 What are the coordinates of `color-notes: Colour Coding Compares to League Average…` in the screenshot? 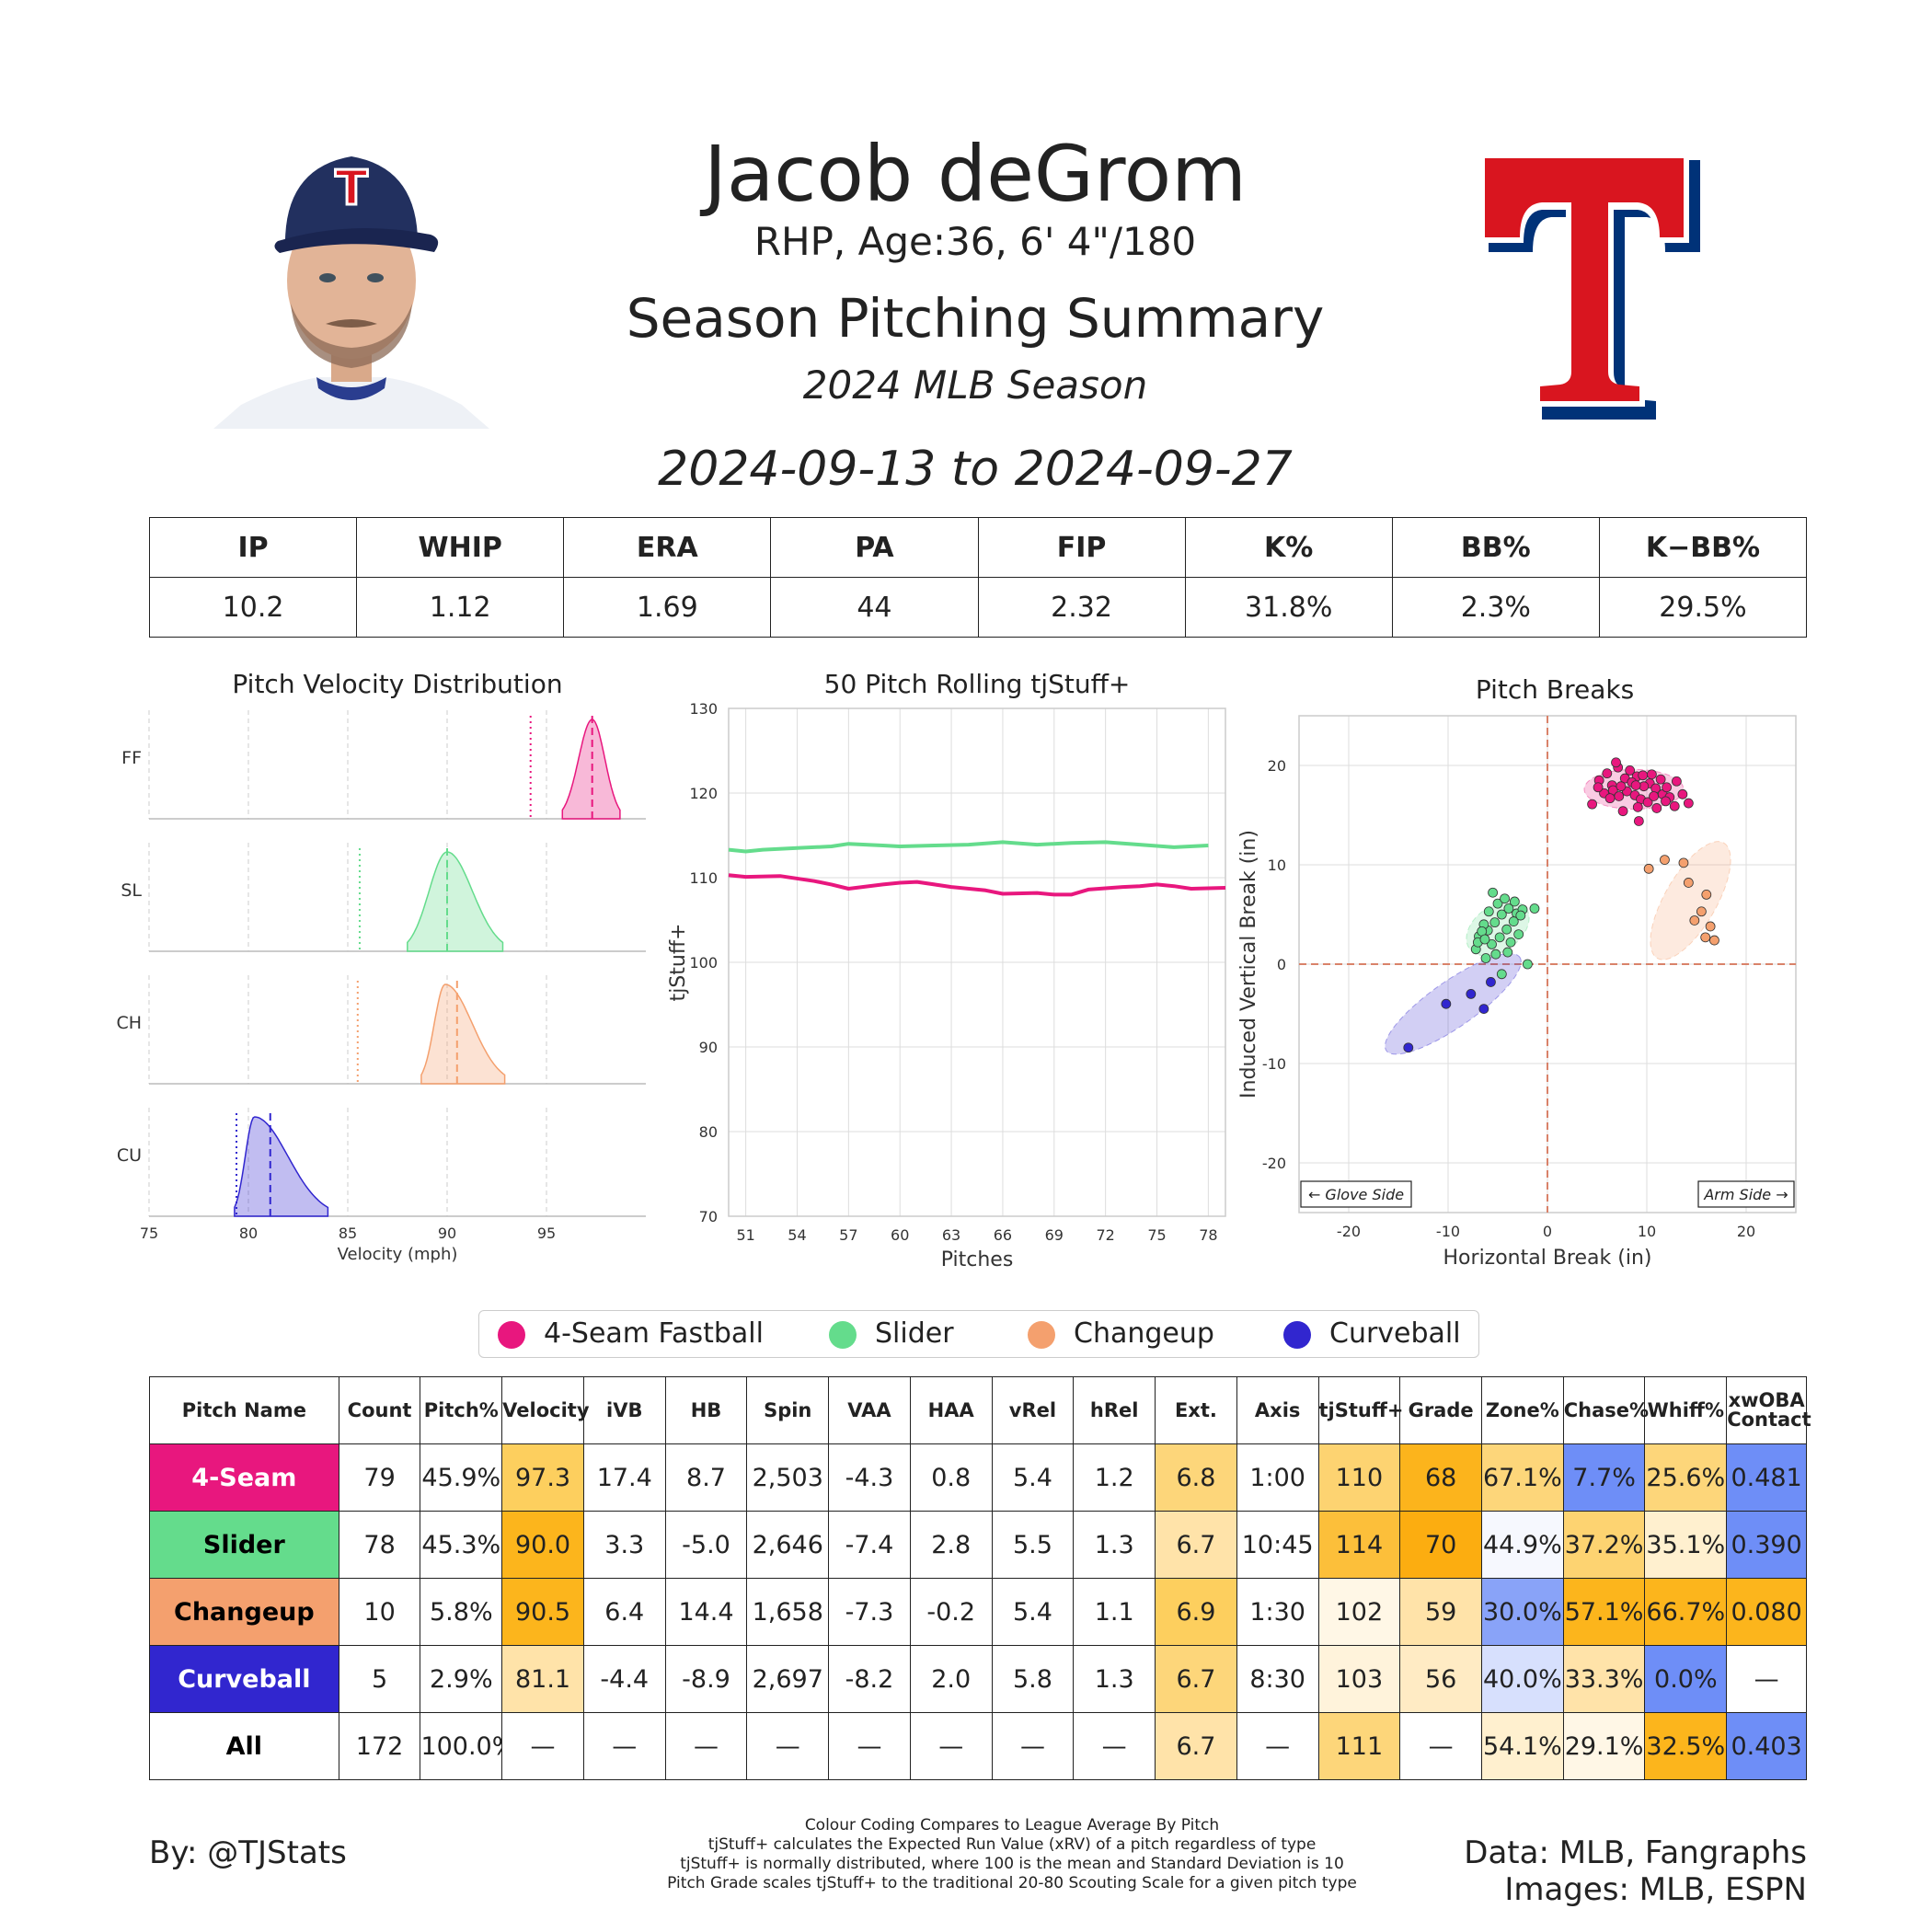 It's located at (1012, 1854).